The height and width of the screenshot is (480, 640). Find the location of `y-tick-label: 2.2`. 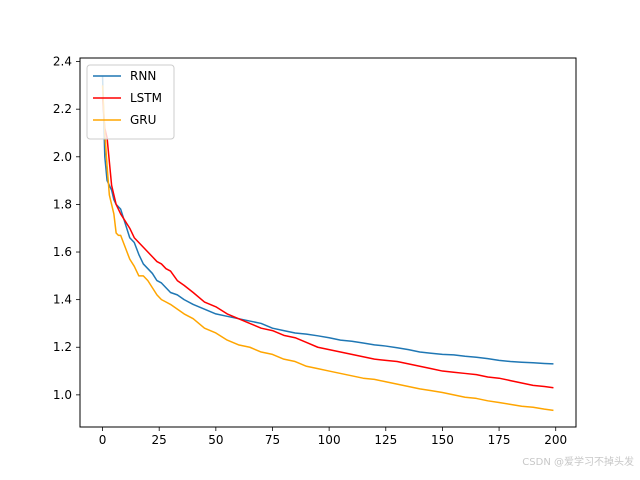

y-tick-label: 2.2 is located at coordinates (62, 109).